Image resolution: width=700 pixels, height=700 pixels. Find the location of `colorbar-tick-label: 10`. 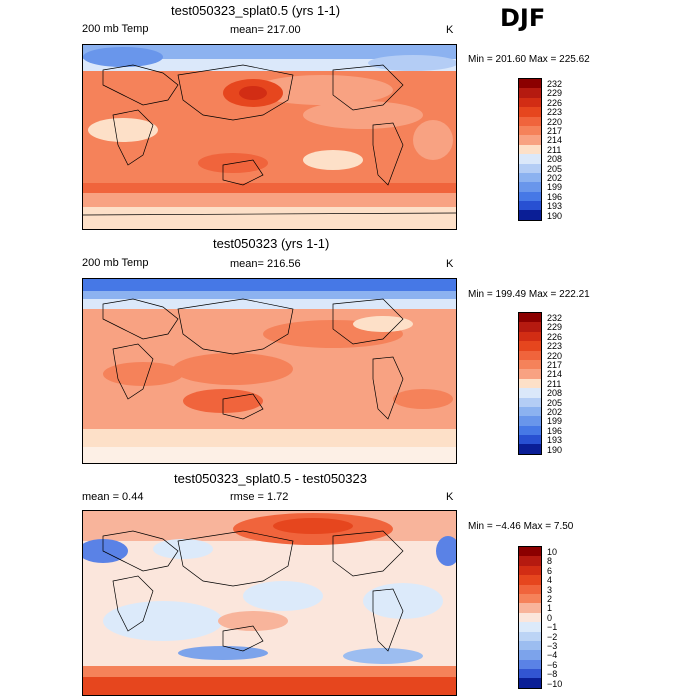

colorbar-tick-label: 10 is located at coordinates (552, 552).